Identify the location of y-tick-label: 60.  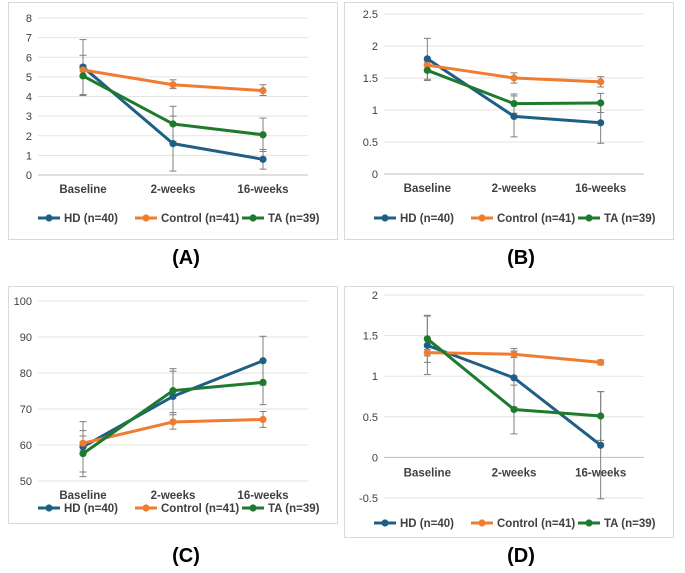
(26, 446).